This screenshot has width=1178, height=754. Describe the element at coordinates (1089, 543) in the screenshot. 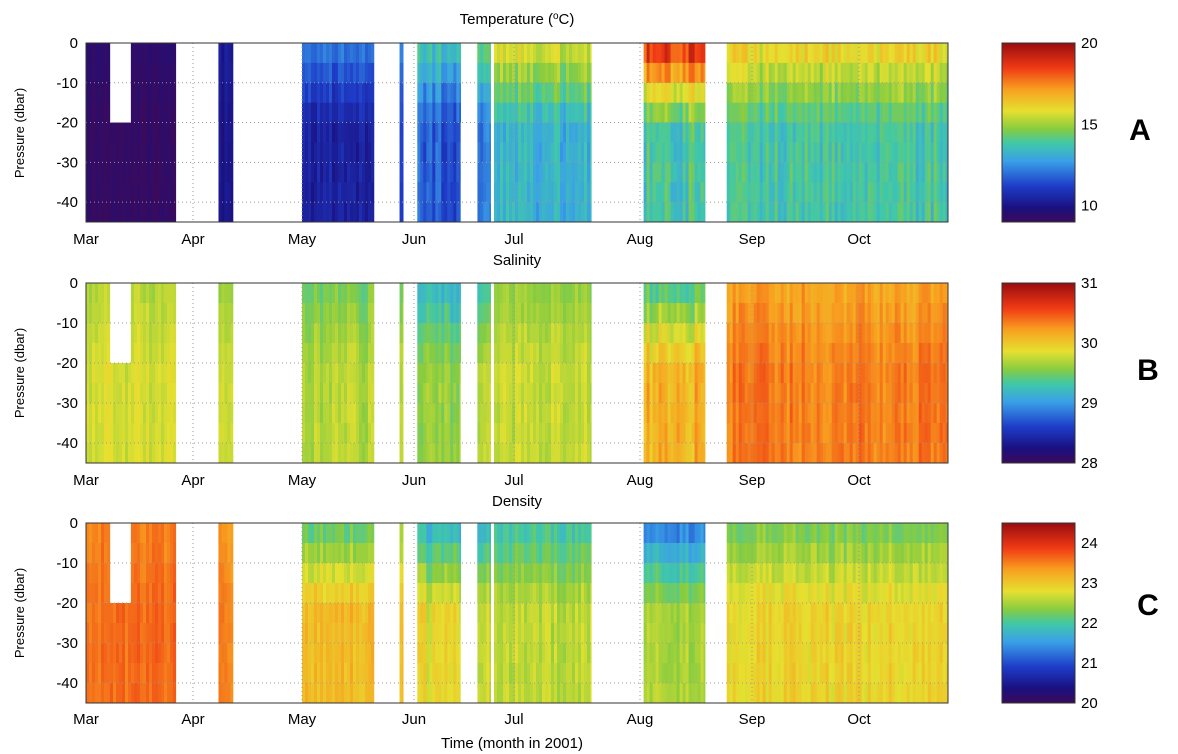

I see `colorbar-tick-label: 24` at that location.